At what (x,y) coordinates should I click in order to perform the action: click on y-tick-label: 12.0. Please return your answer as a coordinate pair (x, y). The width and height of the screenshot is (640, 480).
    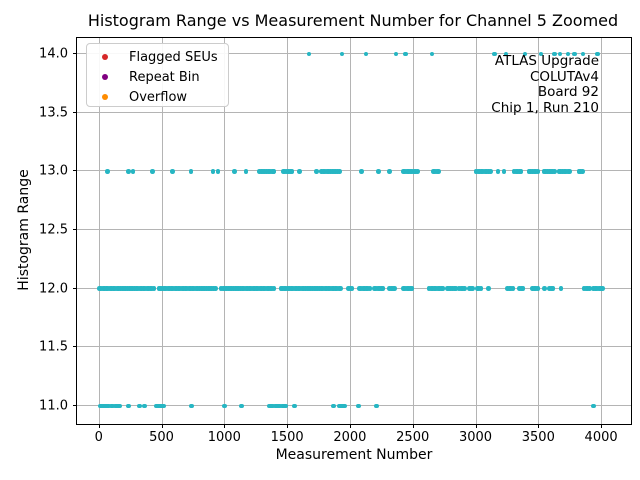
    Looking at the image, I should click on (53, 289).